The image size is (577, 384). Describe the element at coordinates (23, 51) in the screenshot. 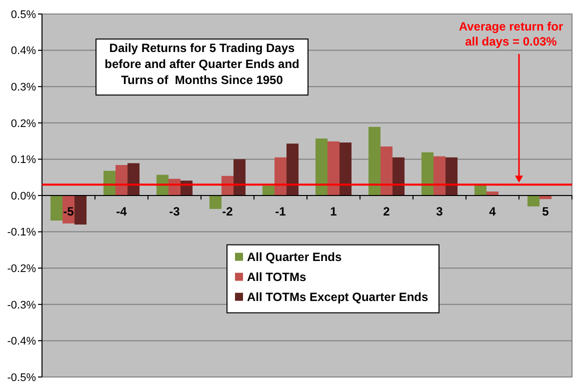

I see `y-tick-label: 0.4%` at that location.